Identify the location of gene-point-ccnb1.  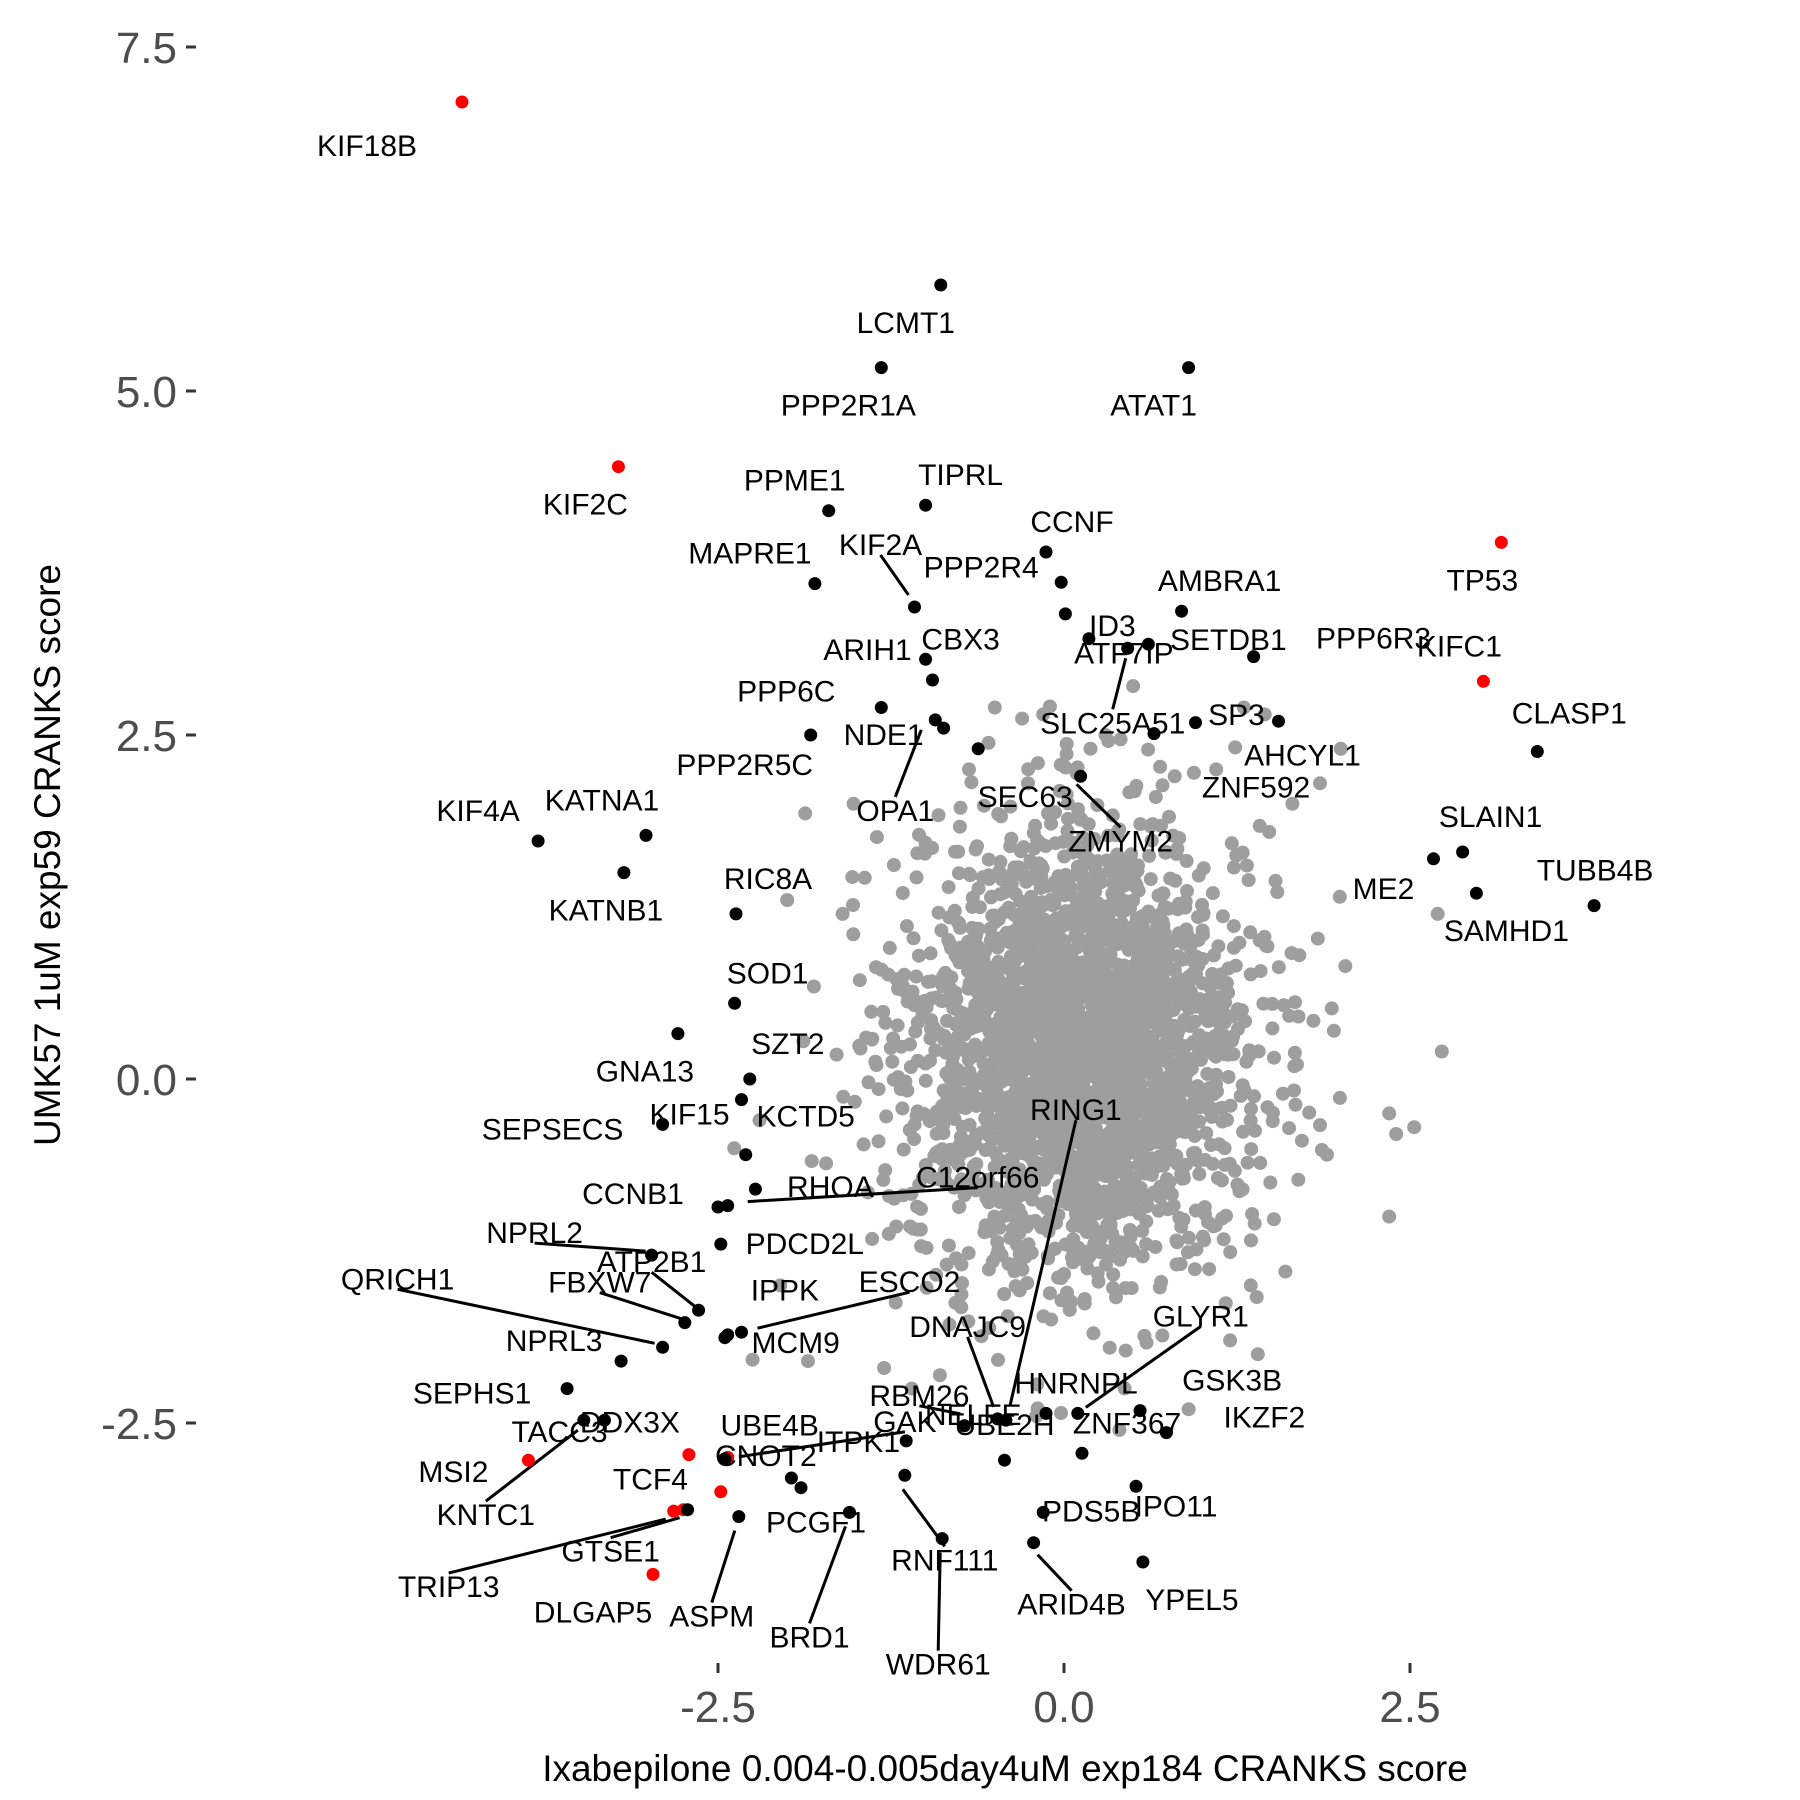
(718, 1207).